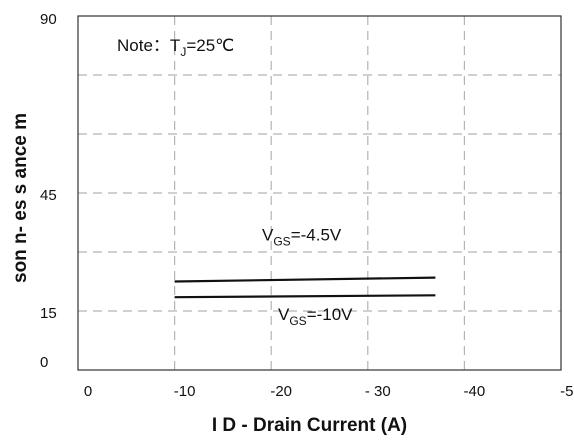  Describe the element at coordinates (48, 313) in the screenshot. I see `y-tick-label: 15` at that location.